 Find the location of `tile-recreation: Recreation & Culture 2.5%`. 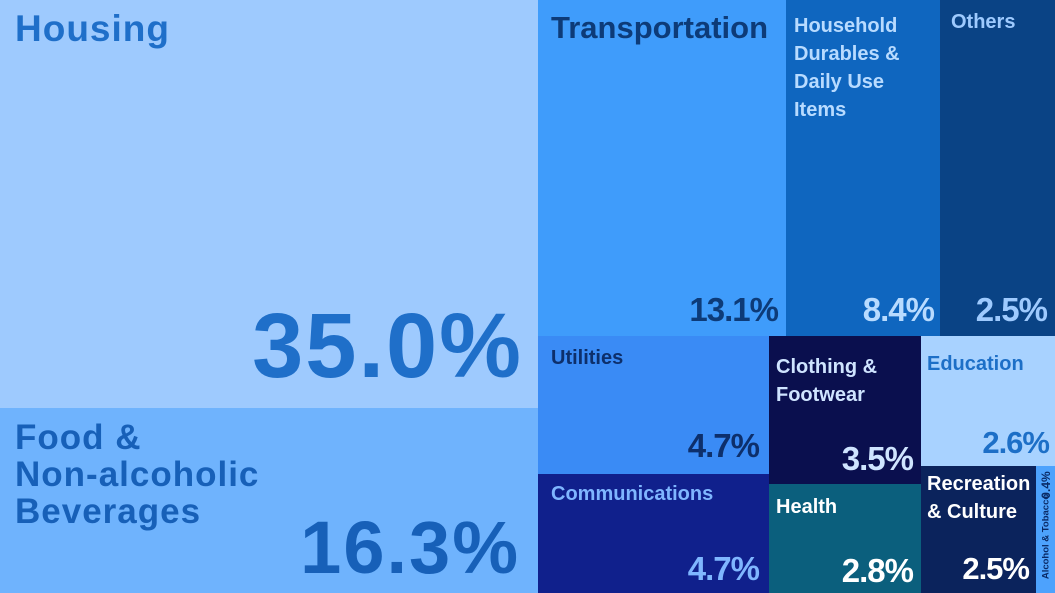

tile-recreation: Recreation & Culture 2.5% is located at coordinates (978, 529).